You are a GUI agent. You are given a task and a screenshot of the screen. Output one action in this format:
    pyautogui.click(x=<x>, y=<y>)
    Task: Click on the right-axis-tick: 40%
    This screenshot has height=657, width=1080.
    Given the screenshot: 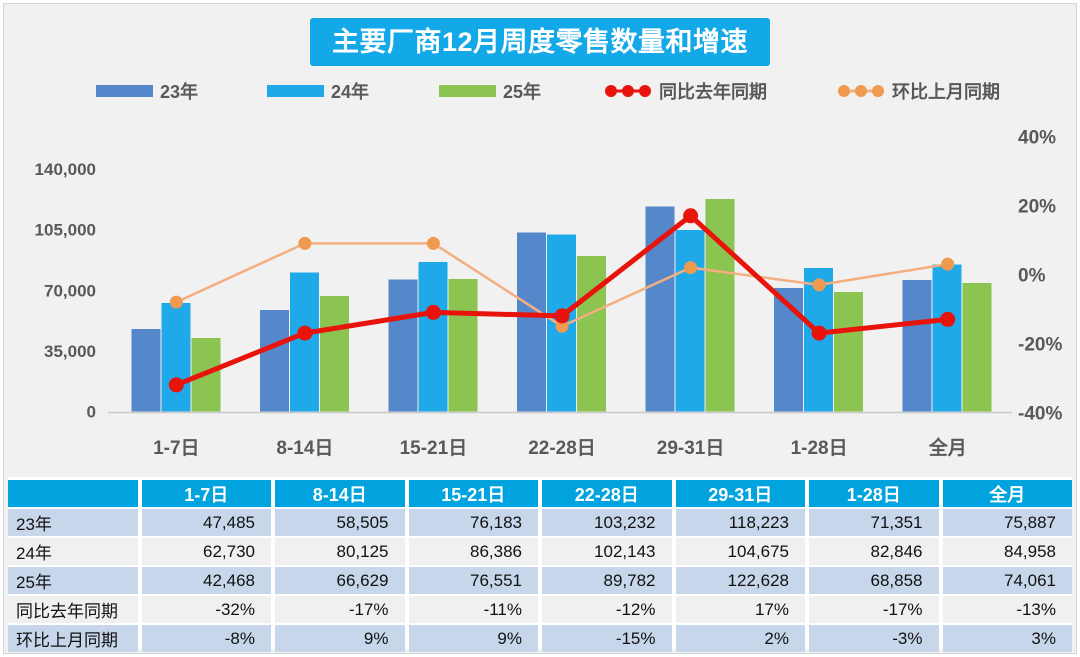 What is the action you would take?
    pyautogui.click(x=1037, y=138)
    